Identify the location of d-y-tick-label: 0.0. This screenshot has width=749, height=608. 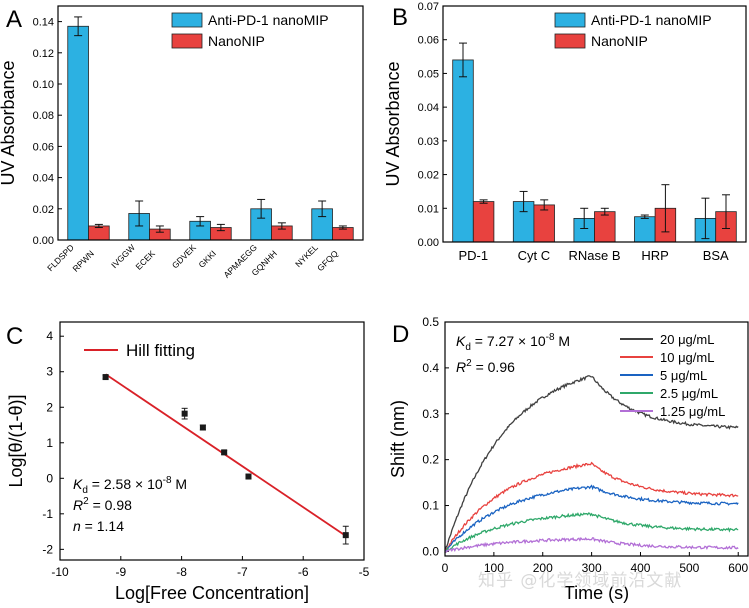
(430, 551).